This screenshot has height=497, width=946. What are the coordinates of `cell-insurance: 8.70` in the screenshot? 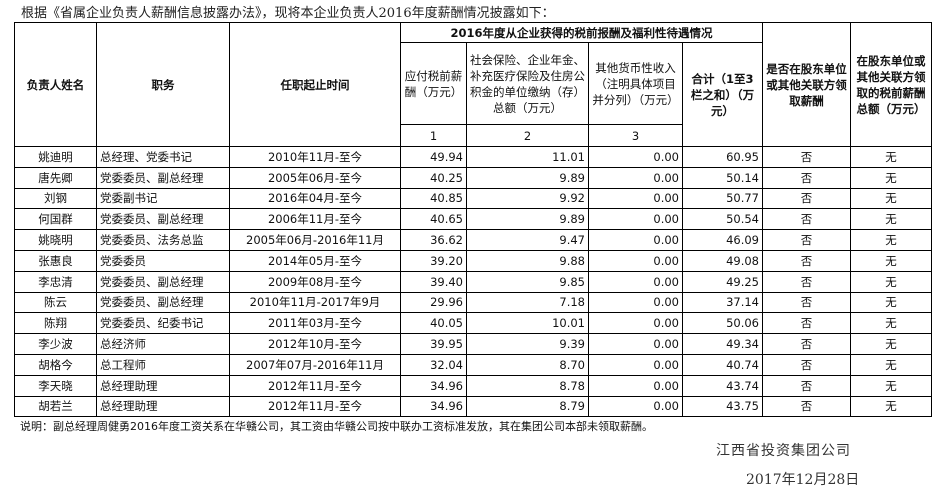 It's located at (527, 364).